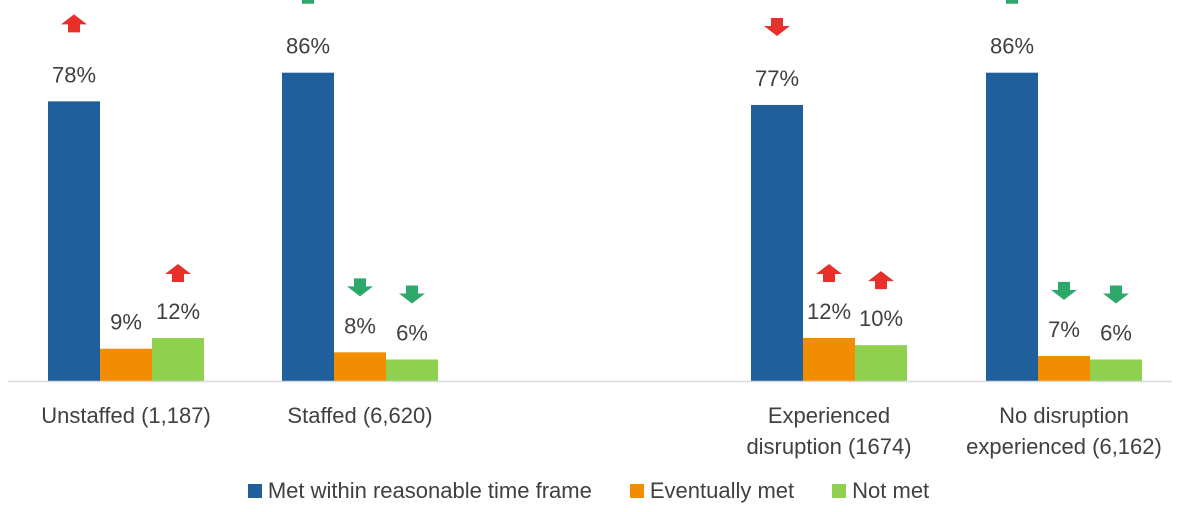 This screenshot has width=1177, height=512. I want to click on data-label-1-2: 86%, so click(308, 46).